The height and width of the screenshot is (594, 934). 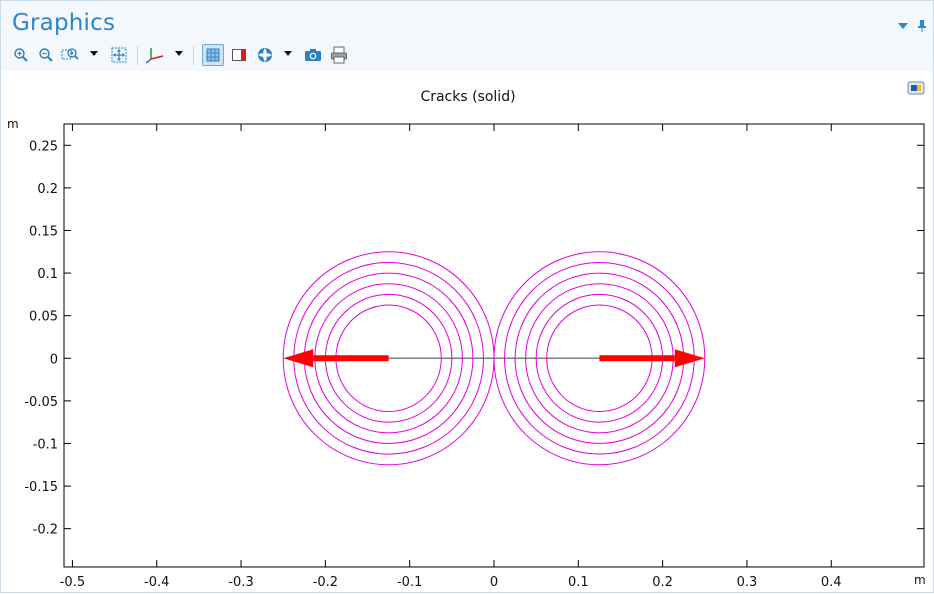 What do you see at coordinates (54, 359) in the screenshot?
I see `y-tick-label: 0` at bounding box center [54, 359].